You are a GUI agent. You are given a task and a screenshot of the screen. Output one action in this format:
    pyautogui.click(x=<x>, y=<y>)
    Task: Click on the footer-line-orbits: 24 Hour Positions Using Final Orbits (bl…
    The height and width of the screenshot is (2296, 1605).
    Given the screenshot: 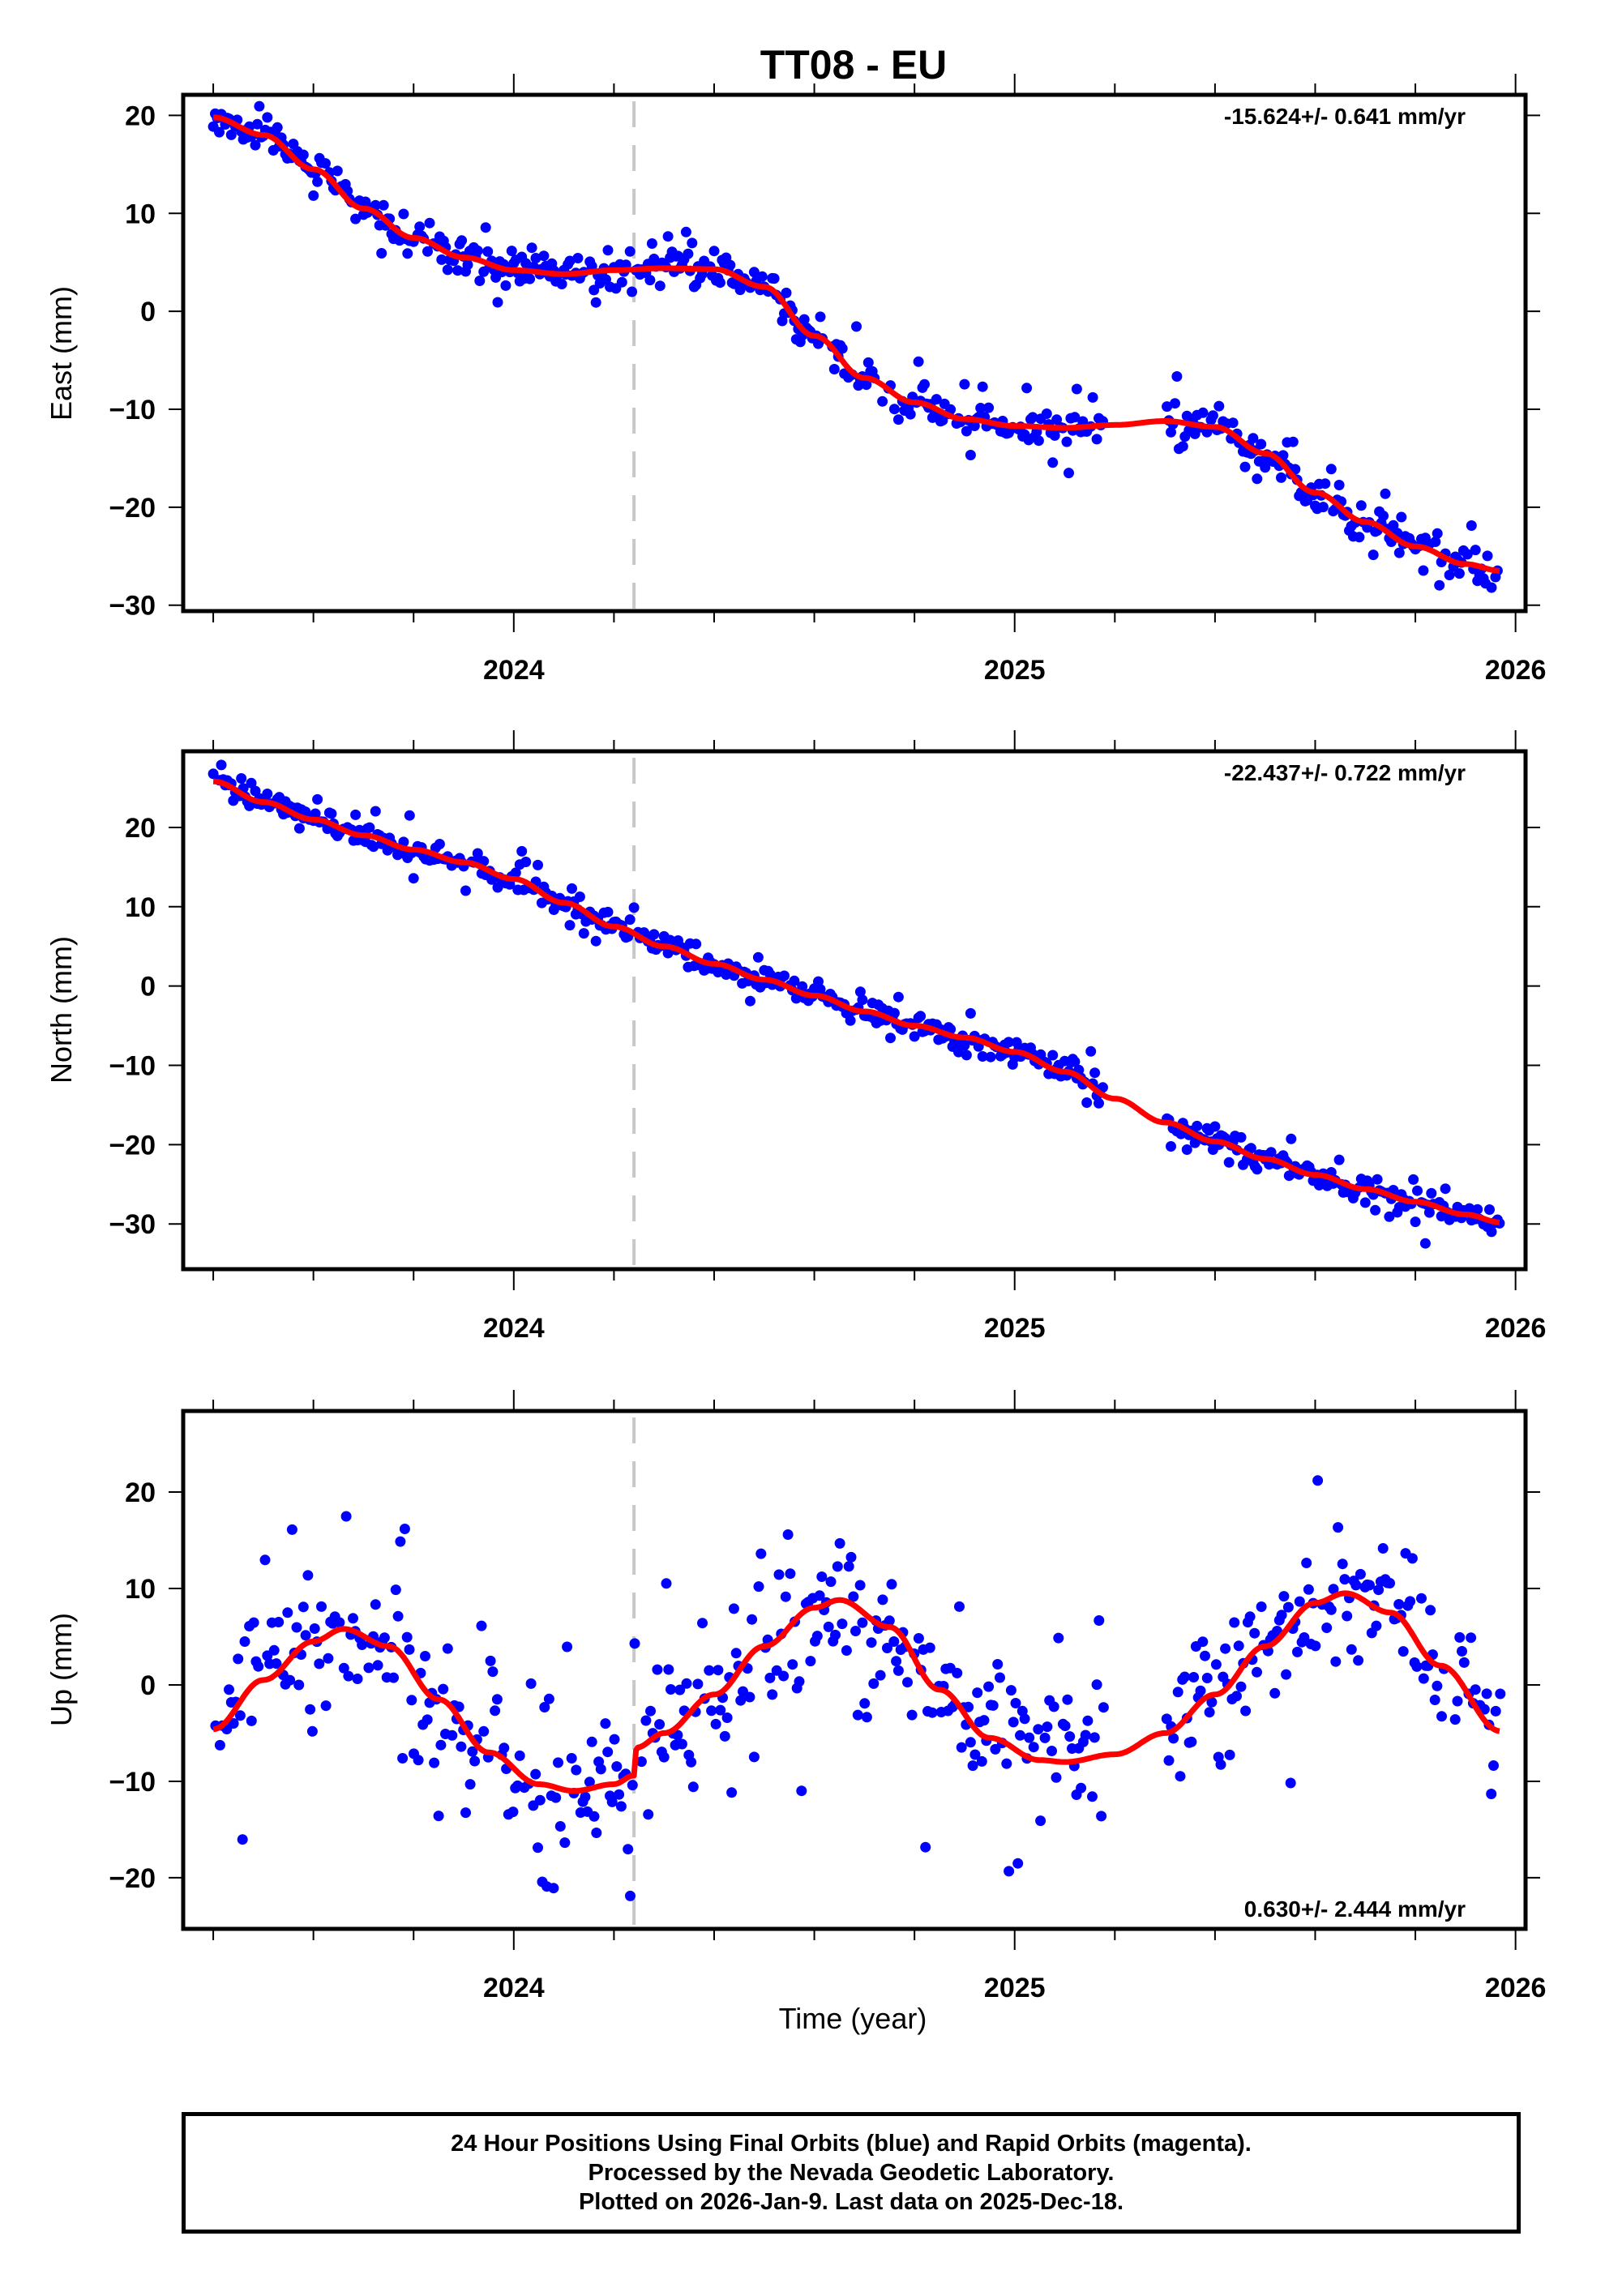 What is the action you would take?
    pyautogui.click(x=851, y=2144)
    